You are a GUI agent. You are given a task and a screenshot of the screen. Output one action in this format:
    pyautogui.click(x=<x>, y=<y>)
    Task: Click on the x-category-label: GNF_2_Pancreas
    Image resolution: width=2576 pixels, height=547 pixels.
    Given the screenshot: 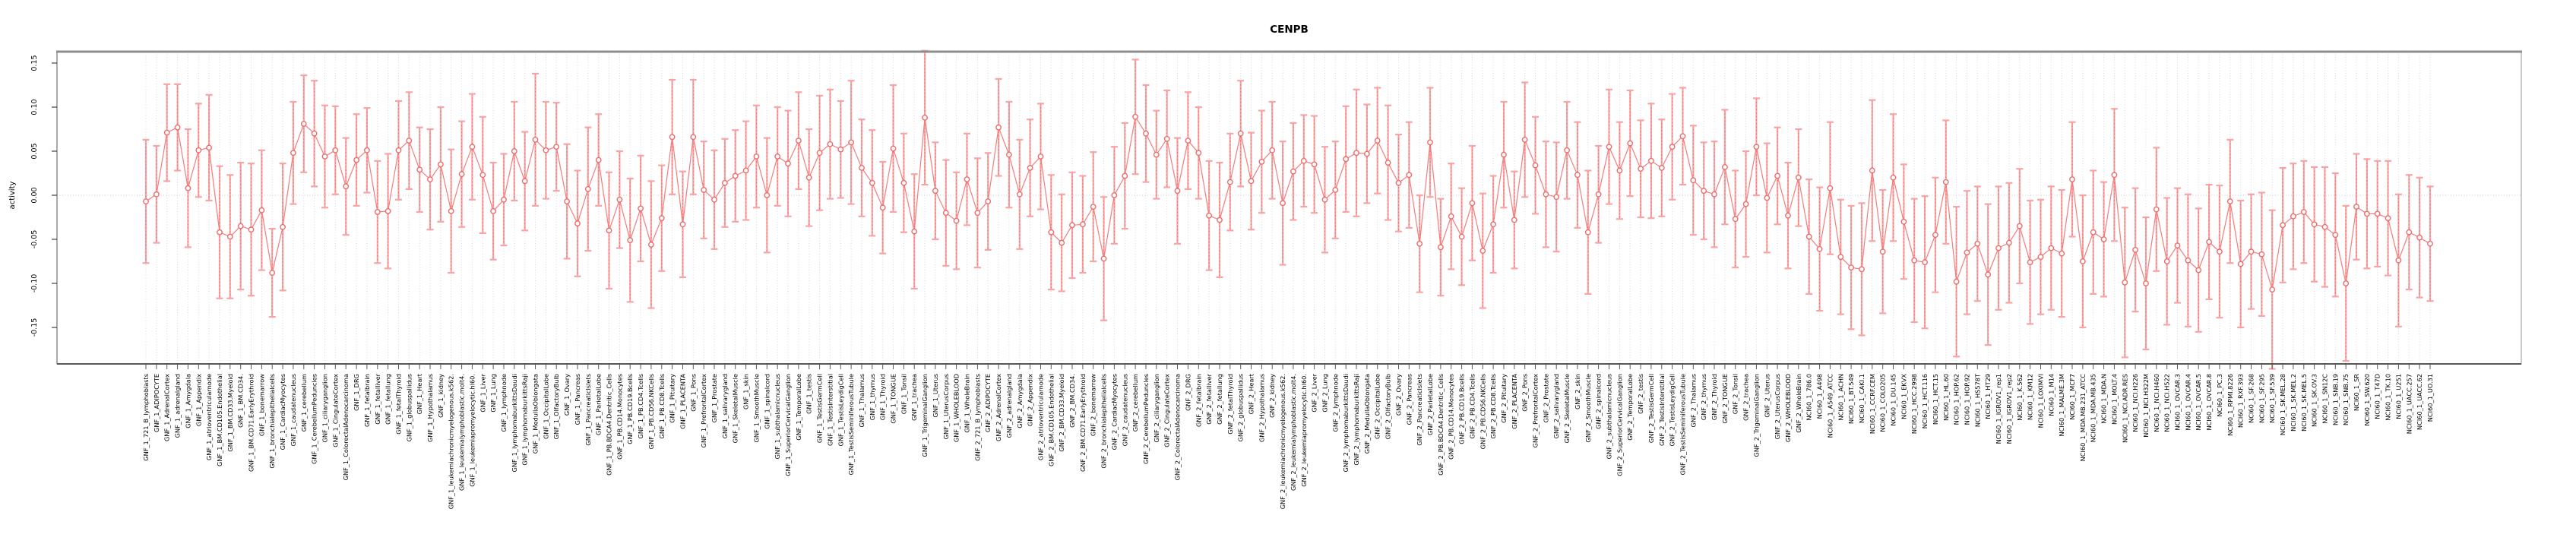 What is the action you would take?
    pyautogui.click(x=1409, y=399)
    